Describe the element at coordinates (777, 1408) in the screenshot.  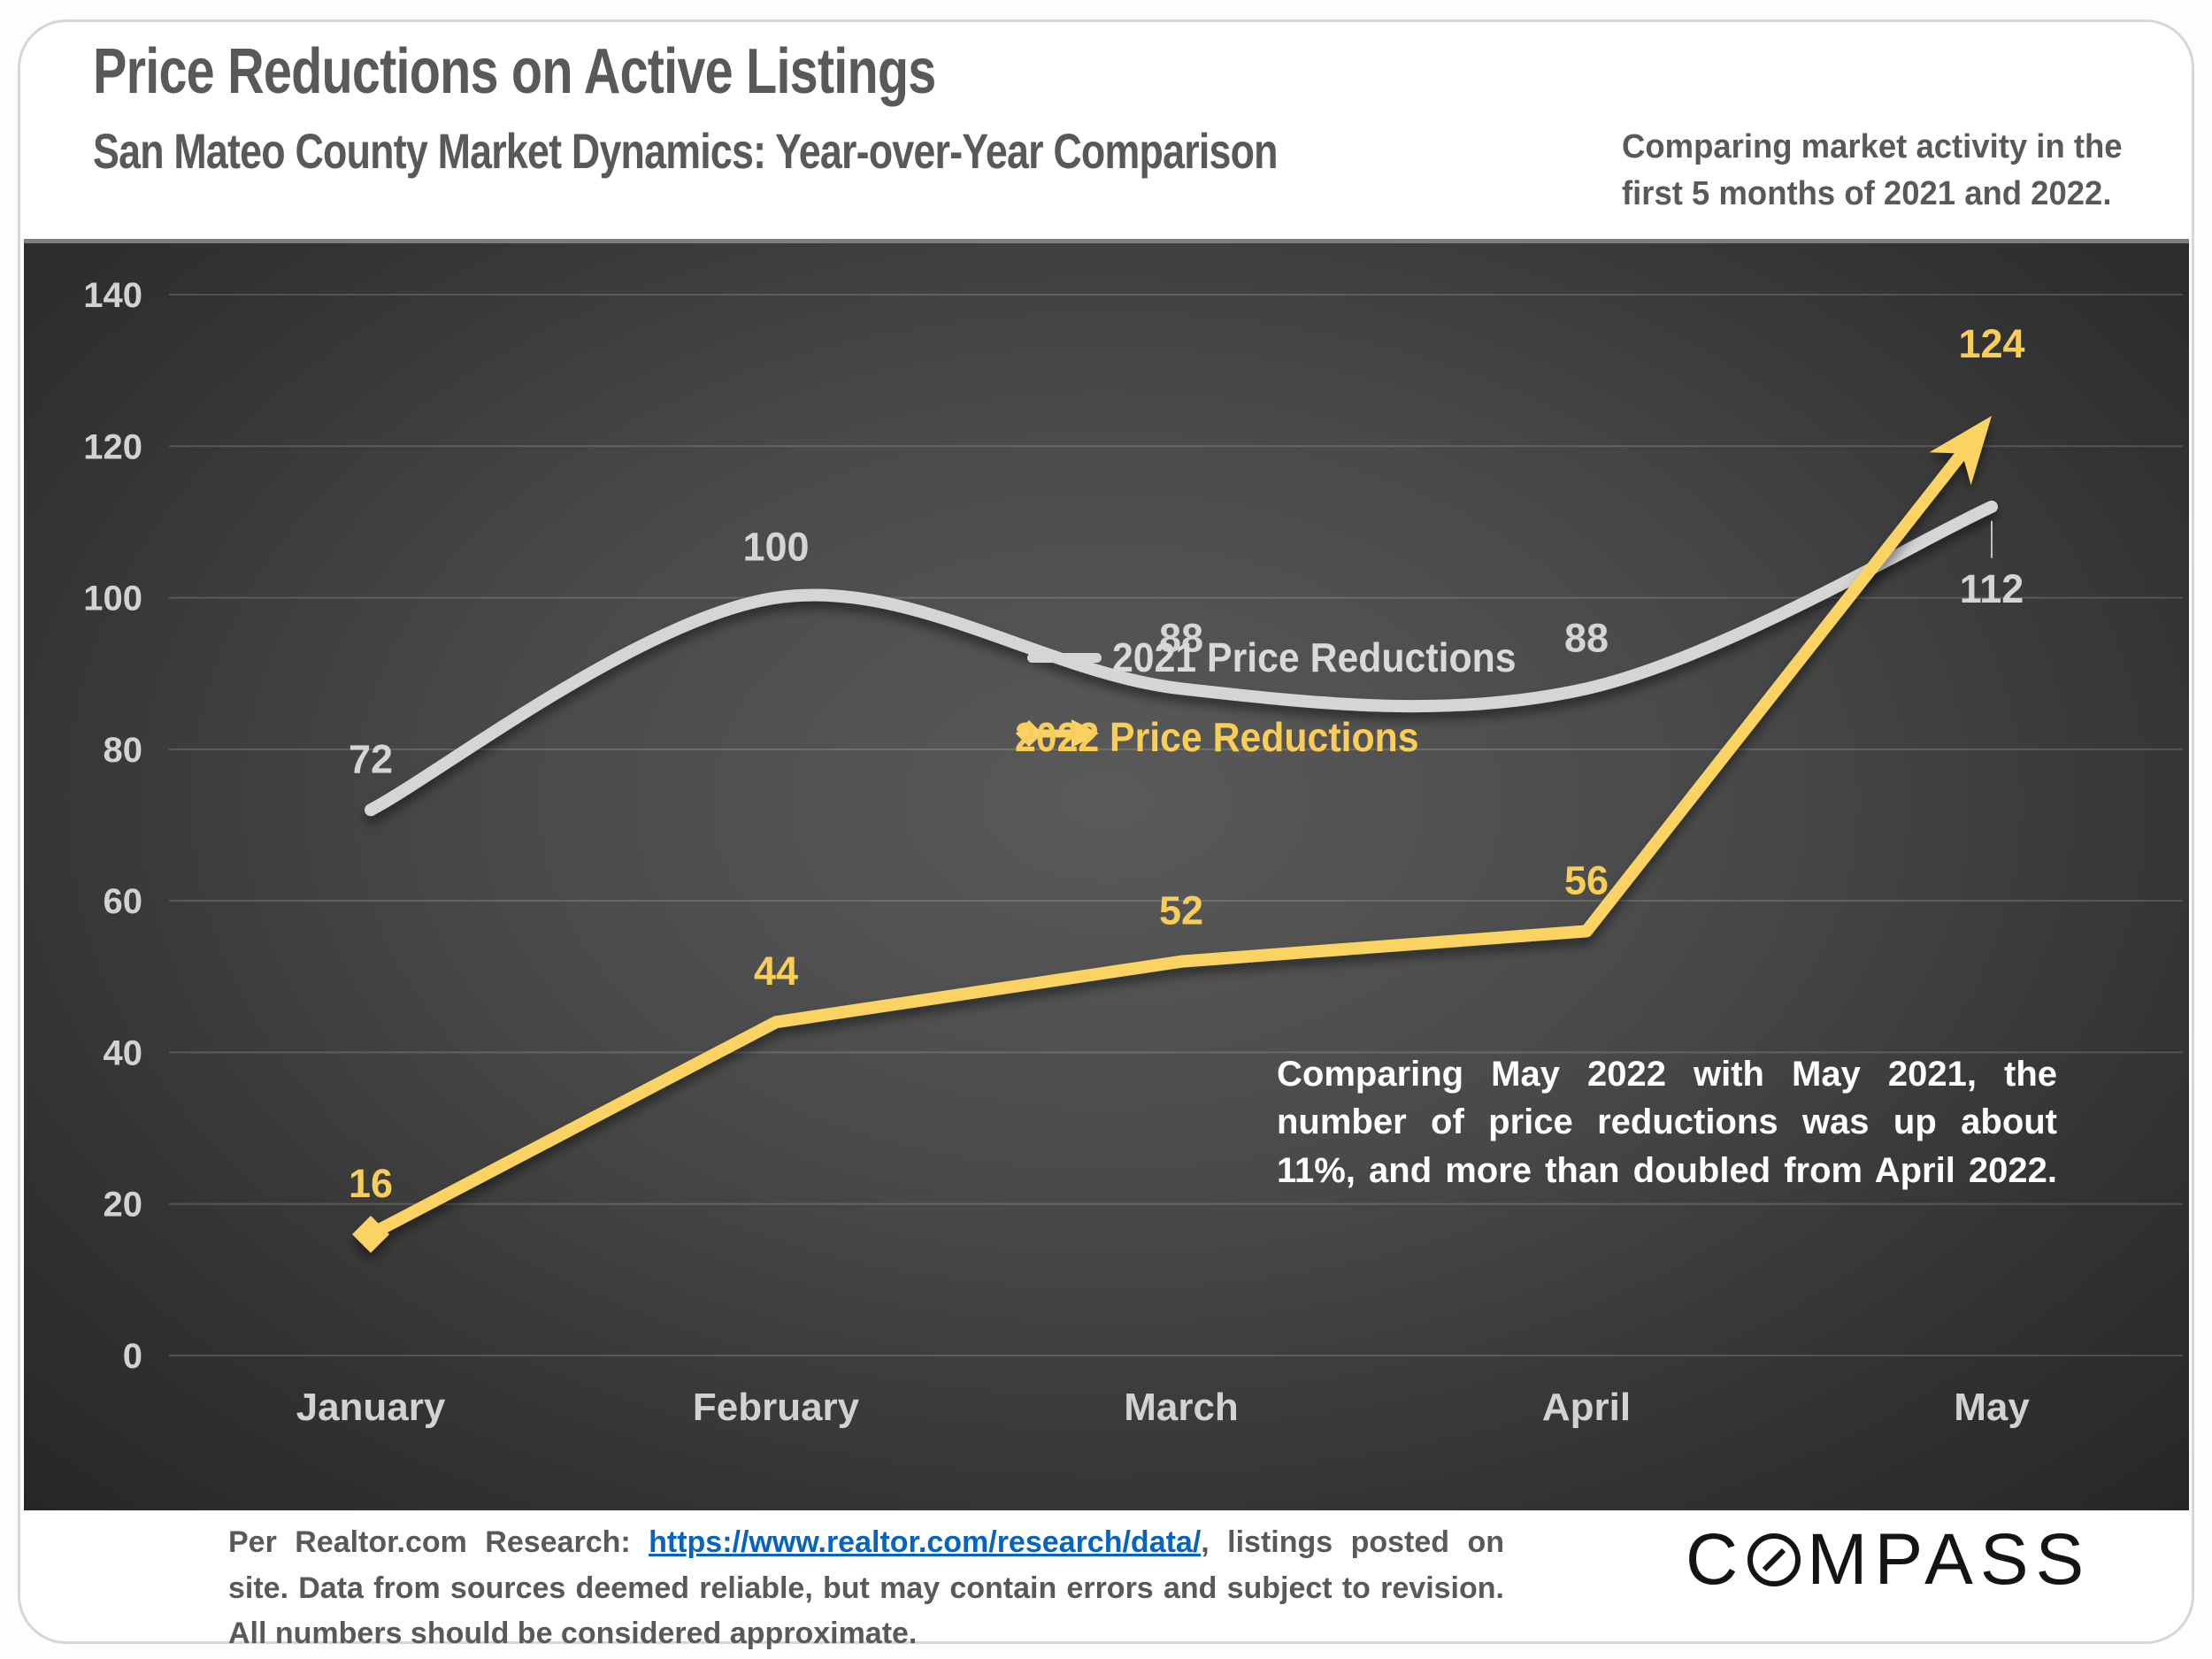
I see `x-axis-label: February` at that location.